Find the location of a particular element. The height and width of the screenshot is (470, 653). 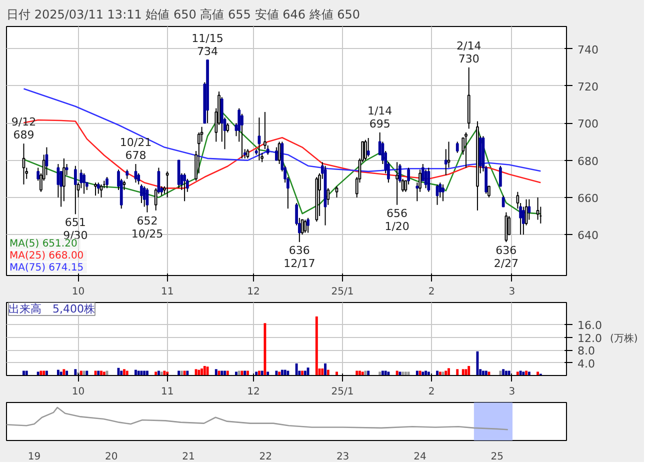

annotation: 656 1/20 is located at coordinates (397, 219).